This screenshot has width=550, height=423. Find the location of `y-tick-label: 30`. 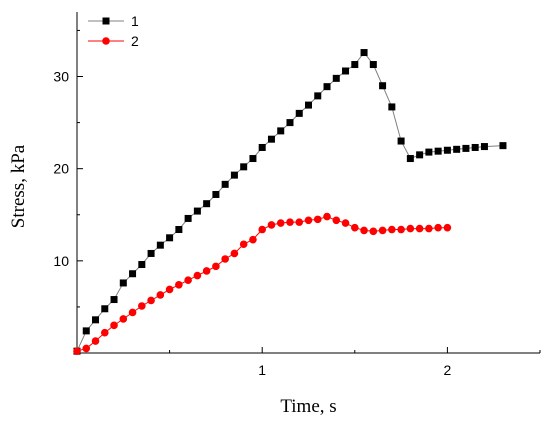

y-tick-label: 30 is located at coordinates (61, 77).